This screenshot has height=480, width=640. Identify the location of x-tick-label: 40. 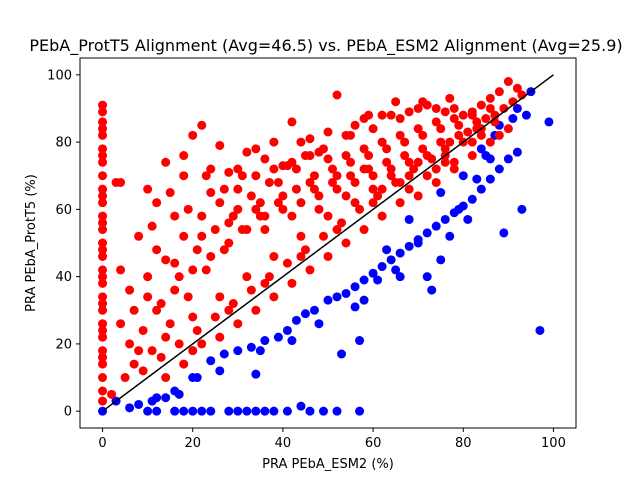
(283, 443).